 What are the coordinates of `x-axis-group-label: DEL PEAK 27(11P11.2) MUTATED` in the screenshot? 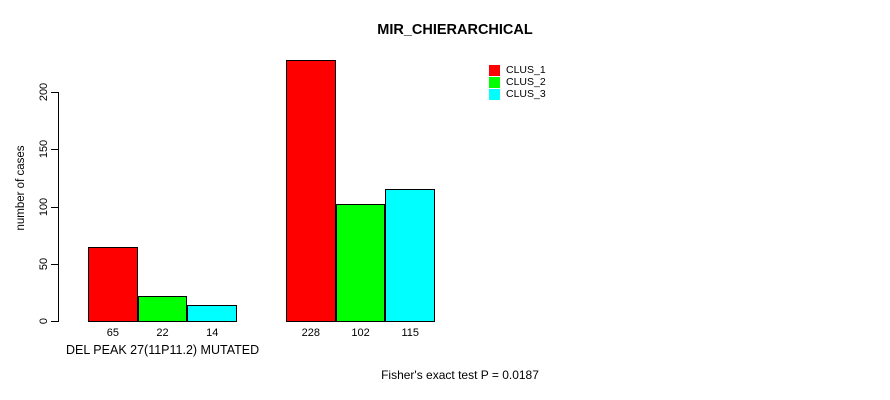 It's located at (162, 350).